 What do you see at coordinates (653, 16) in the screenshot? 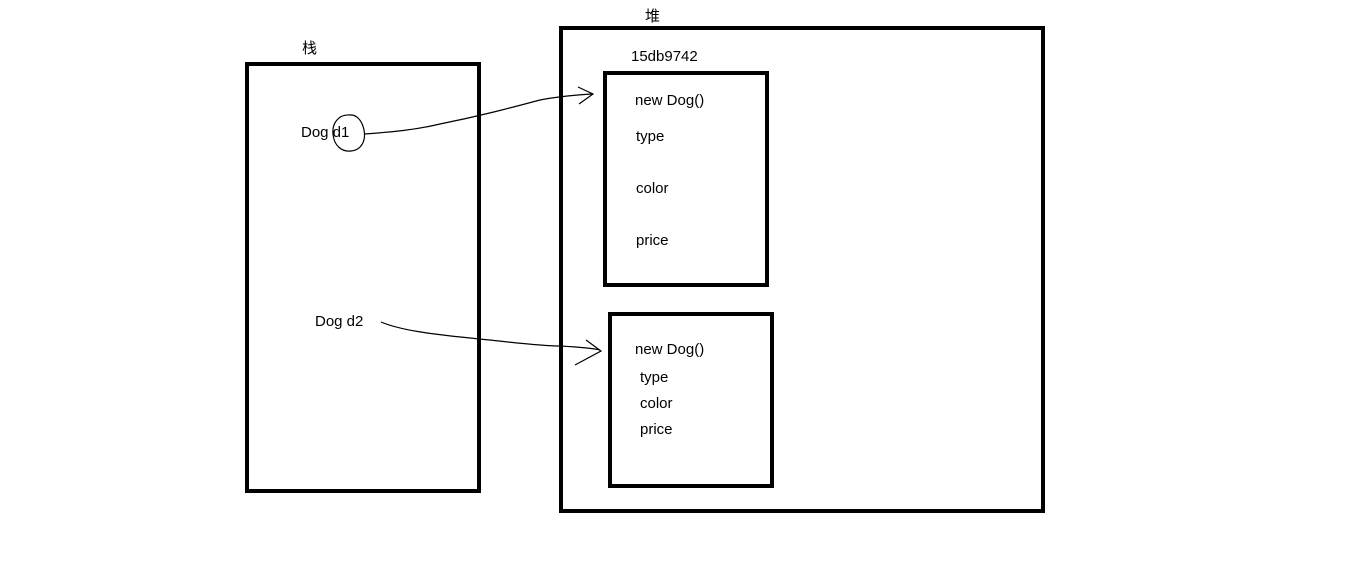
I see `heap-title: 堆` at bounding box center [653, 16].